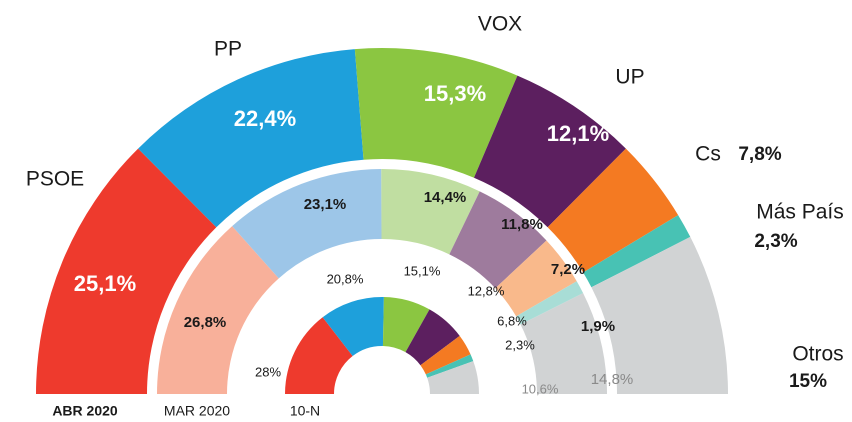  What do you see at coordinates (800, 212) in the screenshot?
I see `category-label: Más País` at bounding box center [800, 212].